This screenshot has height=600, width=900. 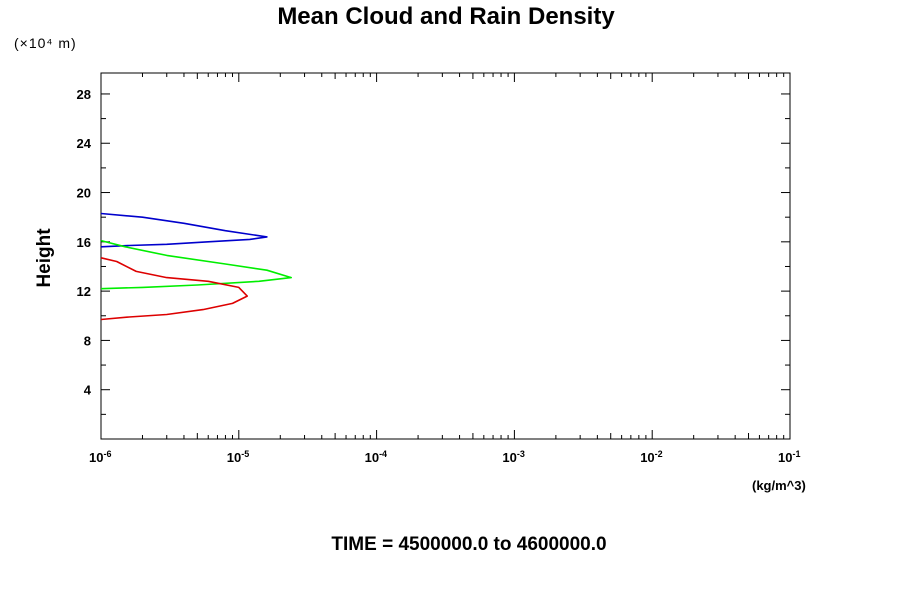 What do you see at coordinates (84, 193) in the screenshot?
I see `y-tick-label: 20` at bounding box center [84, 193].